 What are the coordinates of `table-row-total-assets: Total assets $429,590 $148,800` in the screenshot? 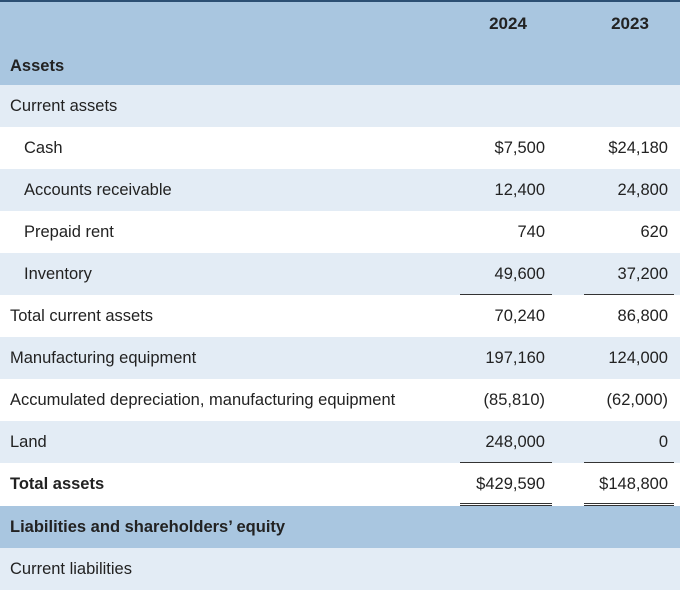 It's located at (340, 484).